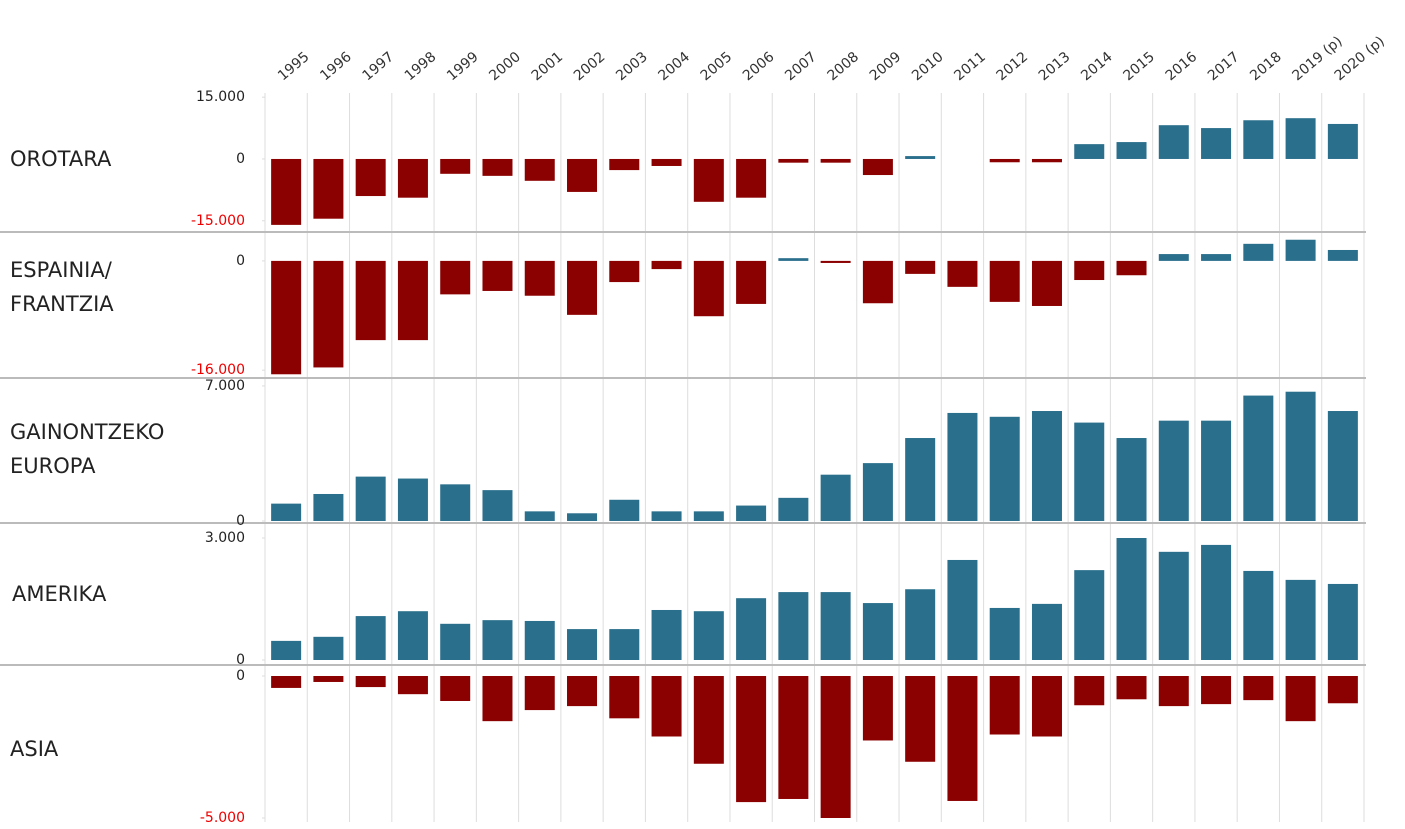 Image resolution: width=1405 pixels, height=829 pixels. What do you see at coordinates (61, 270) in the screenshot?
I see `row-label: ESPAINIA/` at bounding box center [61, 270].